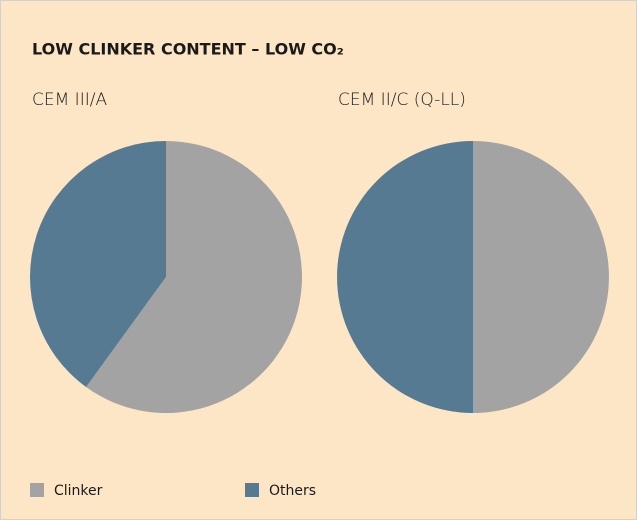  I want to click on legend-label: Clinker, so click(78, 491).